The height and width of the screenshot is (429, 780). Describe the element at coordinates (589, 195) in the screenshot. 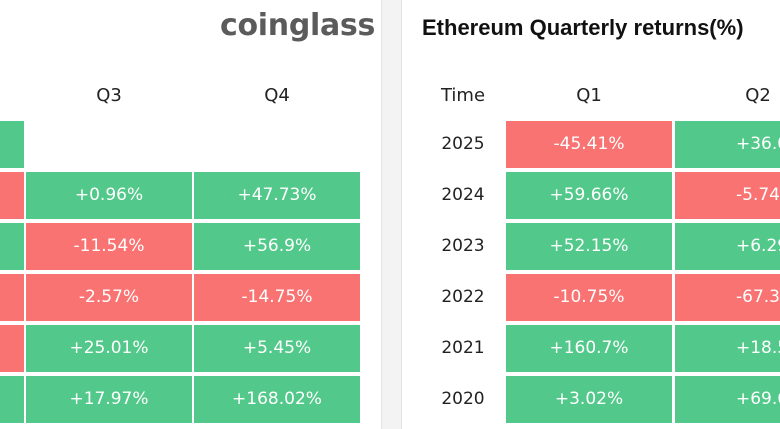

I see `return-cell: +59.66%` at that location.